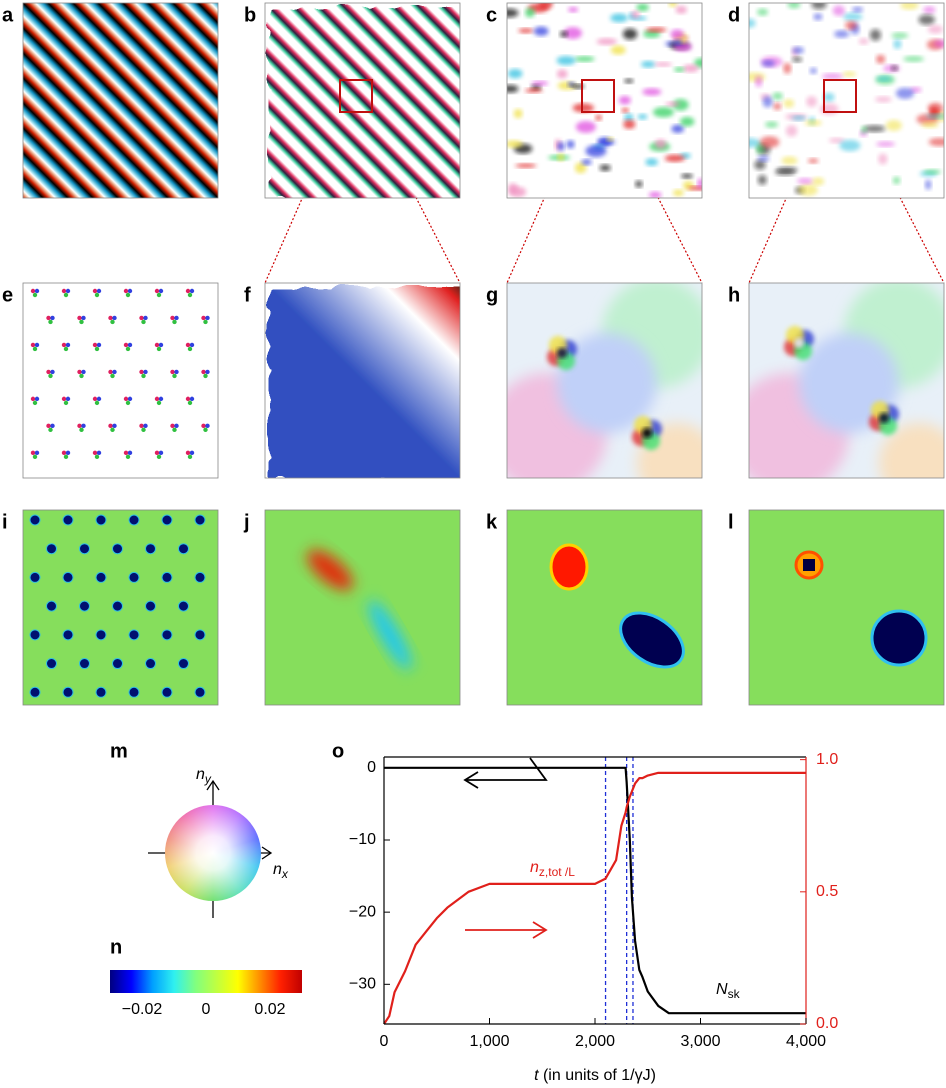 The image size is (946, 1088). Describe the element at coordinates (491, 15) in the screenshot. I see `panel-label: c` at that location.